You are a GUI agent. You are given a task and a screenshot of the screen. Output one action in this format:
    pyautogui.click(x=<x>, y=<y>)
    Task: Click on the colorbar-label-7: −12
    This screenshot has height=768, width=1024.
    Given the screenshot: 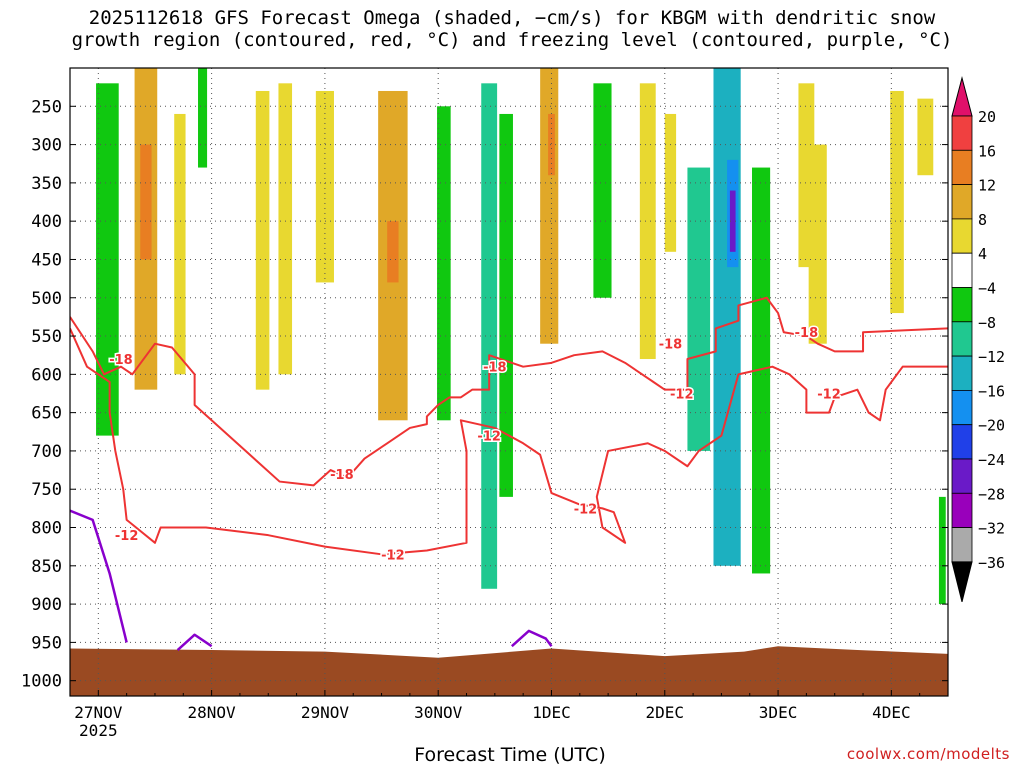 What is the action you would take?
    pyautogui.click(x=991, y=357)
    